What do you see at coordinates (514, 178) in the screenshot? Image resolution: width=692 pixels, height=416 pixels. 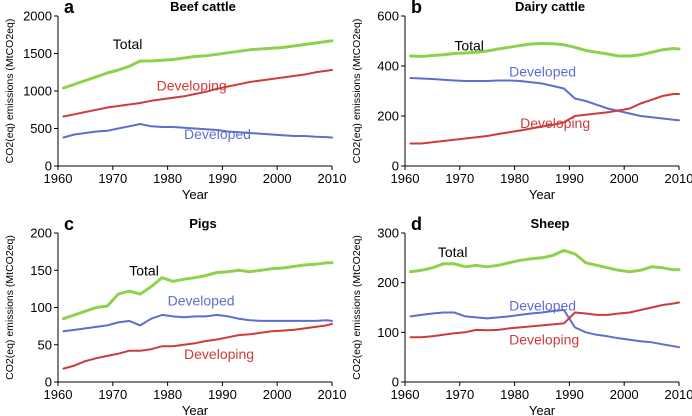 I see `panel-b-x-tick-label: 1980` at bounding box center [514, 178].